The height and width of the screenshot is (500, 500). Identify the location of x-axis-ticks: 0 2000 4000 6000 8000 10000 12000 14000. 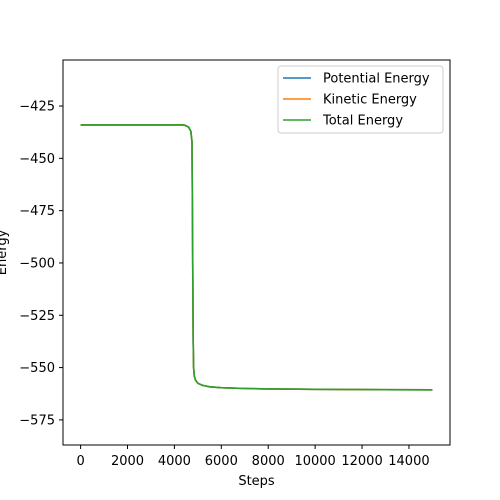
(253, 457).